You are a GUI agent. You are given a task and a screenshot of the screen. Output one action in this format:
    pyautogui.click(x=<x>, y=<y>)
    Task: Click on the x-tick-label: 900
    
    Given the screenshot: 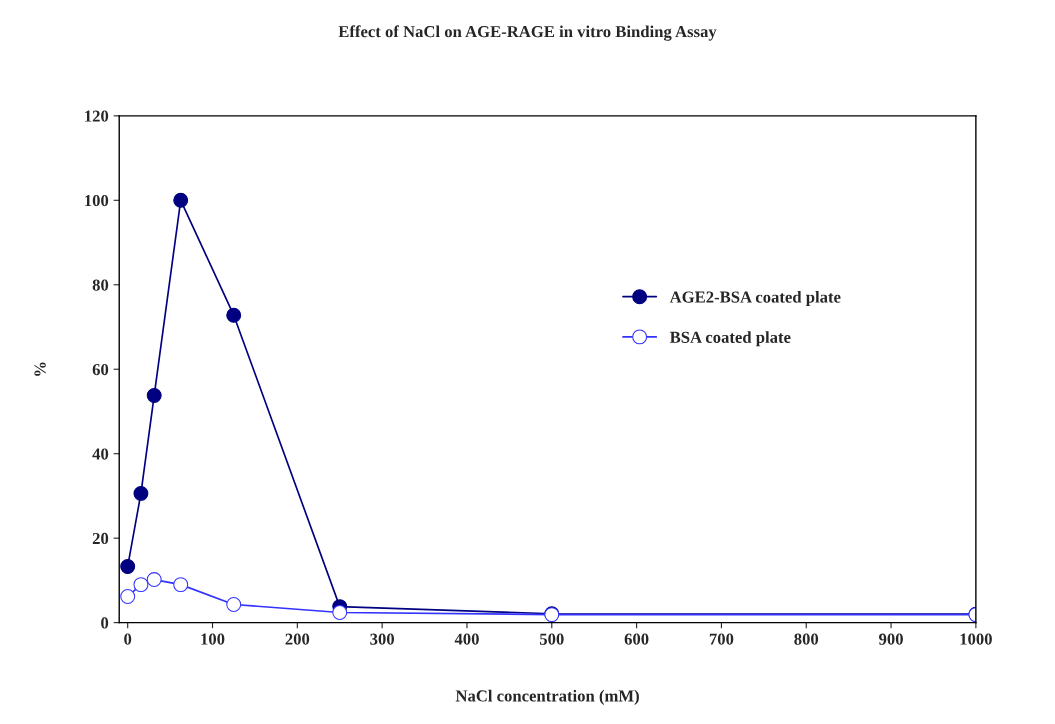 What is the action you would take?
    pyautogui.click(x=891, y=639)
    